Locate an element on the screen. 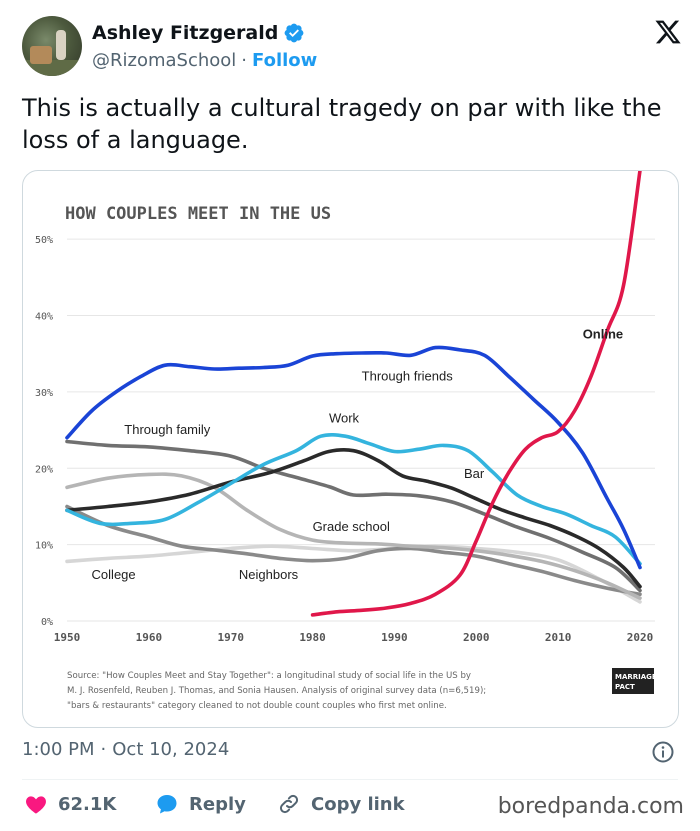 The width and height of the screenshot is (700, 831). x-tick-label: 2010 is located at coordinates (558, 637).